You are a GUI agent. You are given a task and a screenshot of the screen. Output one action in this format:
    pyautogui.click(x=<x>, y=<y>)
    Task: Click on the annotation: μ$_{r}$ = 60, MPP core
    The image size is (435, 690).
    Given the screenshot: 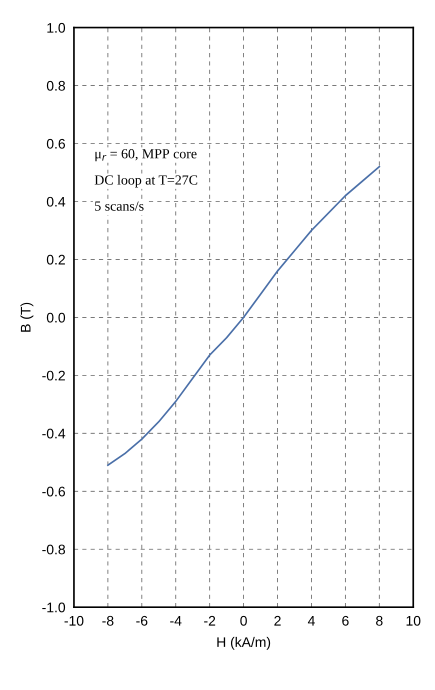 What is the action you would take?
    pyautogui.click(x=146, y=155)
    